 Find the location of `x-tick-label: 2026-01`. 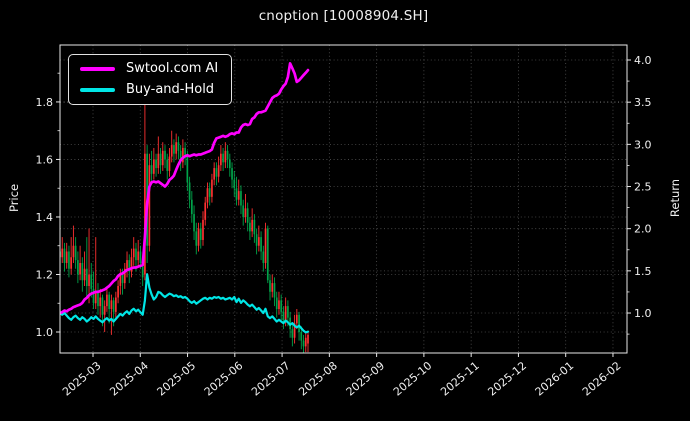

x-tick-label: 2026-01 is located at coordinates (555, 379).